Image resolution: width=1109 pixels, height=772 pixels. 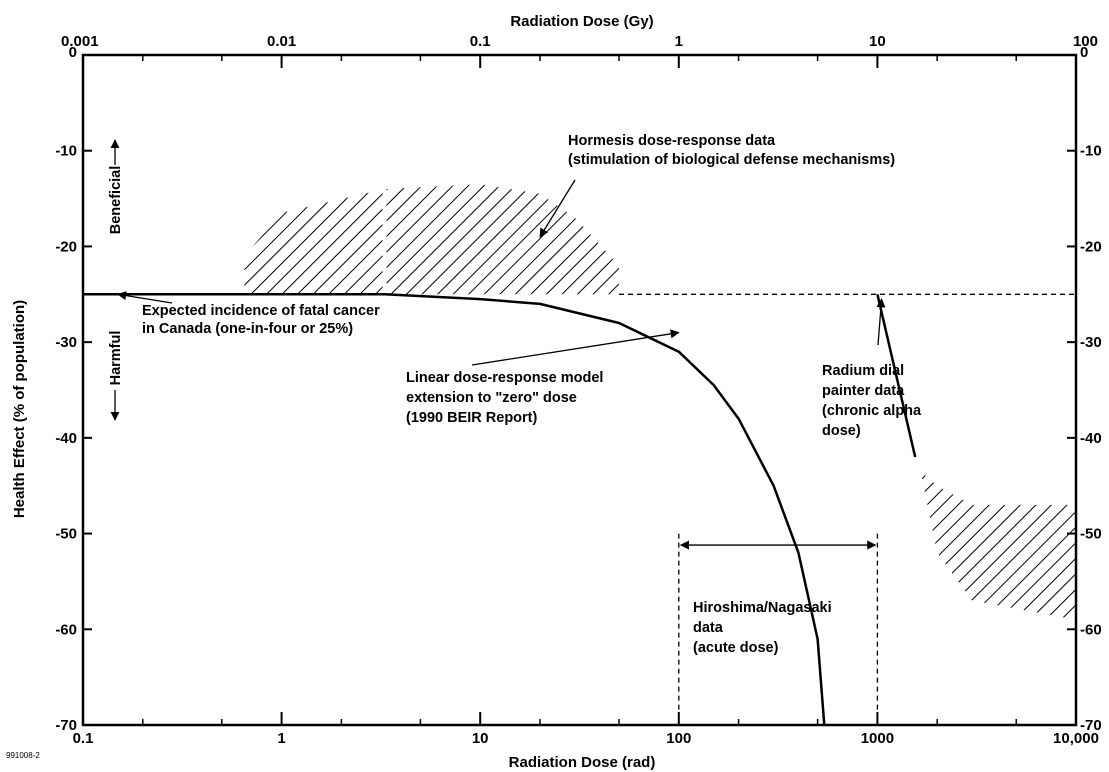 I want to click on y-right-tick-label: 0, so click(x=1084, y=52).